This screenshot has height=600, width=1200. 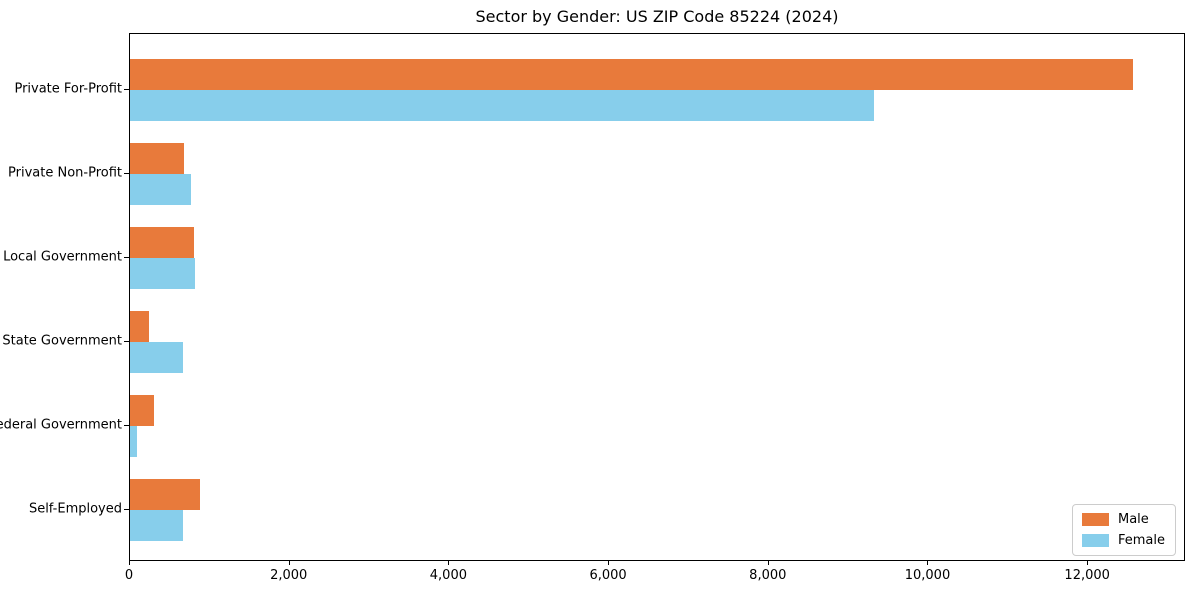 I want to click on legend-item-female: Female, so click(x=1123, y=540).